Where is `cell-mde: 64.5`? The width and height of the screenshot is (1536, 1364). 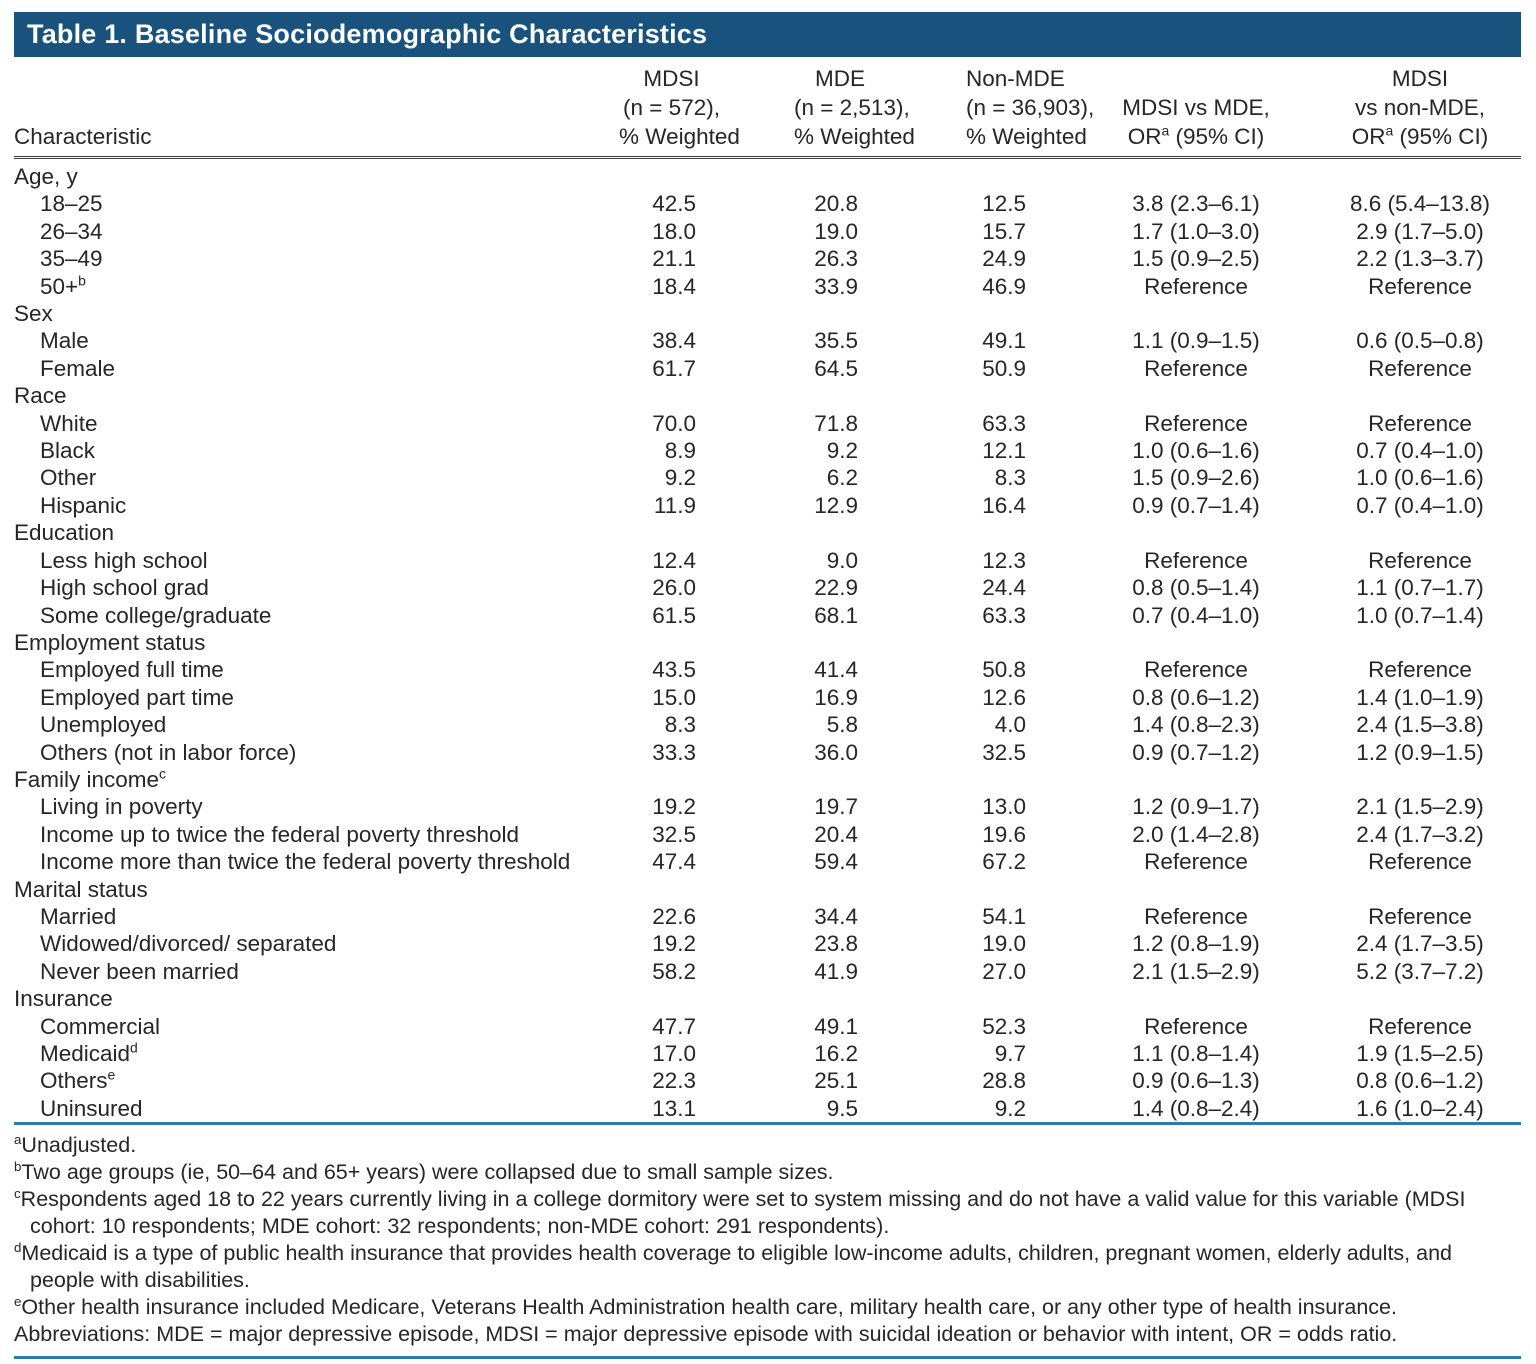
cell-mde: 64.5 is located at coordinates (836, 368).